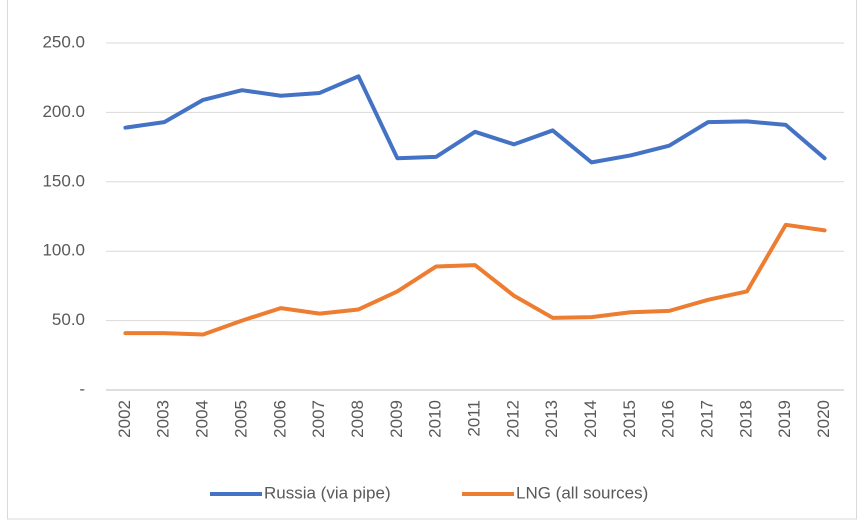 Image resolution: width=858 pixels, height=521 pixels. Describe the element at coordinates (435, 419) in the screenshot. I see `x-tick-label: 2010` at that location.